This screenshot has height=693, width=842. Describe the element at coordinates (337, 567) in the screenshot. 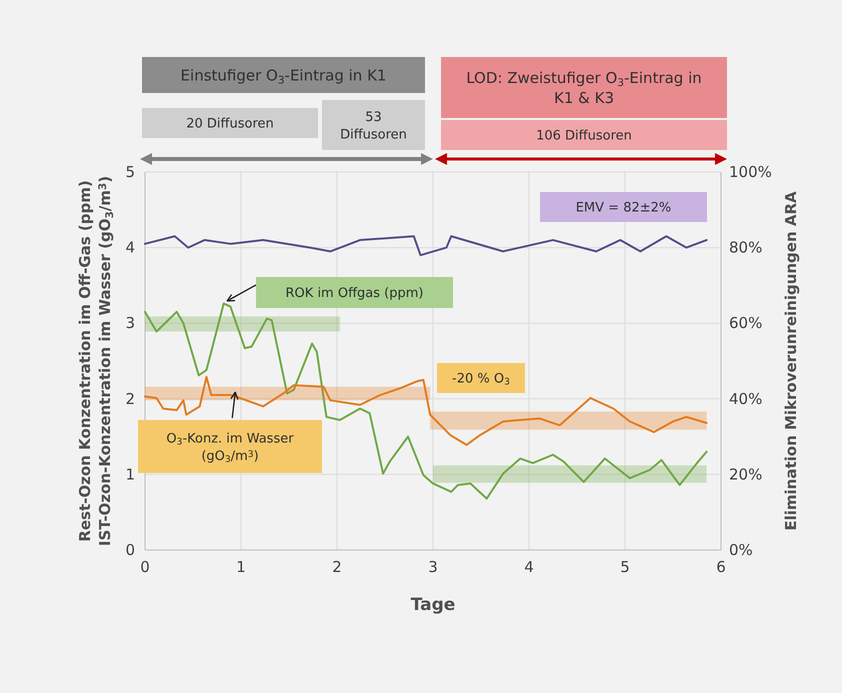

I see `x-tick-label: 2` at that location.